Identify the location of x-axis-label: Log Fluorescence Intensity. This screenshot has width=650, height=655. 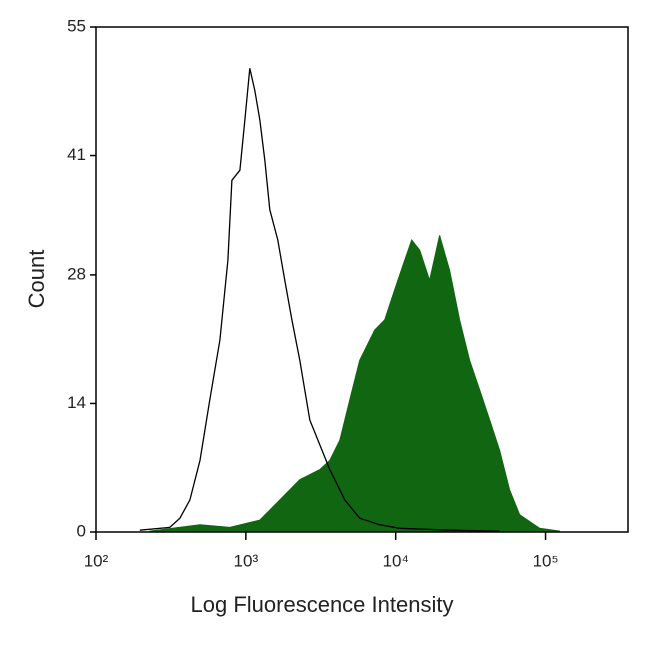
(322, 604).